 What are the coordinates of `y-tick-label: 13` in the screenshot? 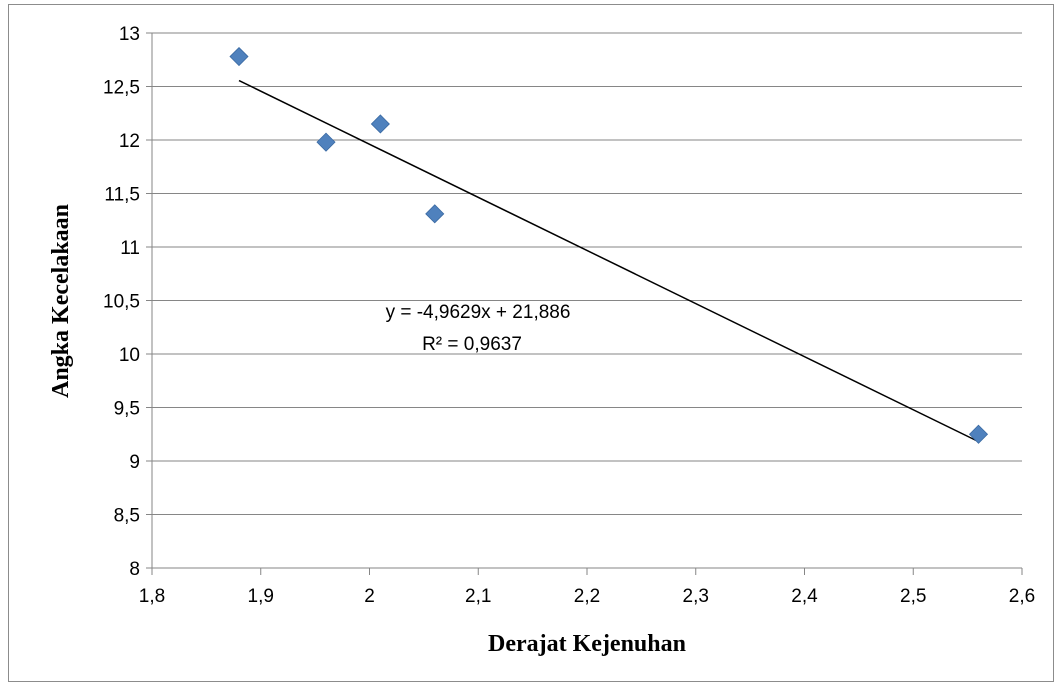 It's located at (129, 34).